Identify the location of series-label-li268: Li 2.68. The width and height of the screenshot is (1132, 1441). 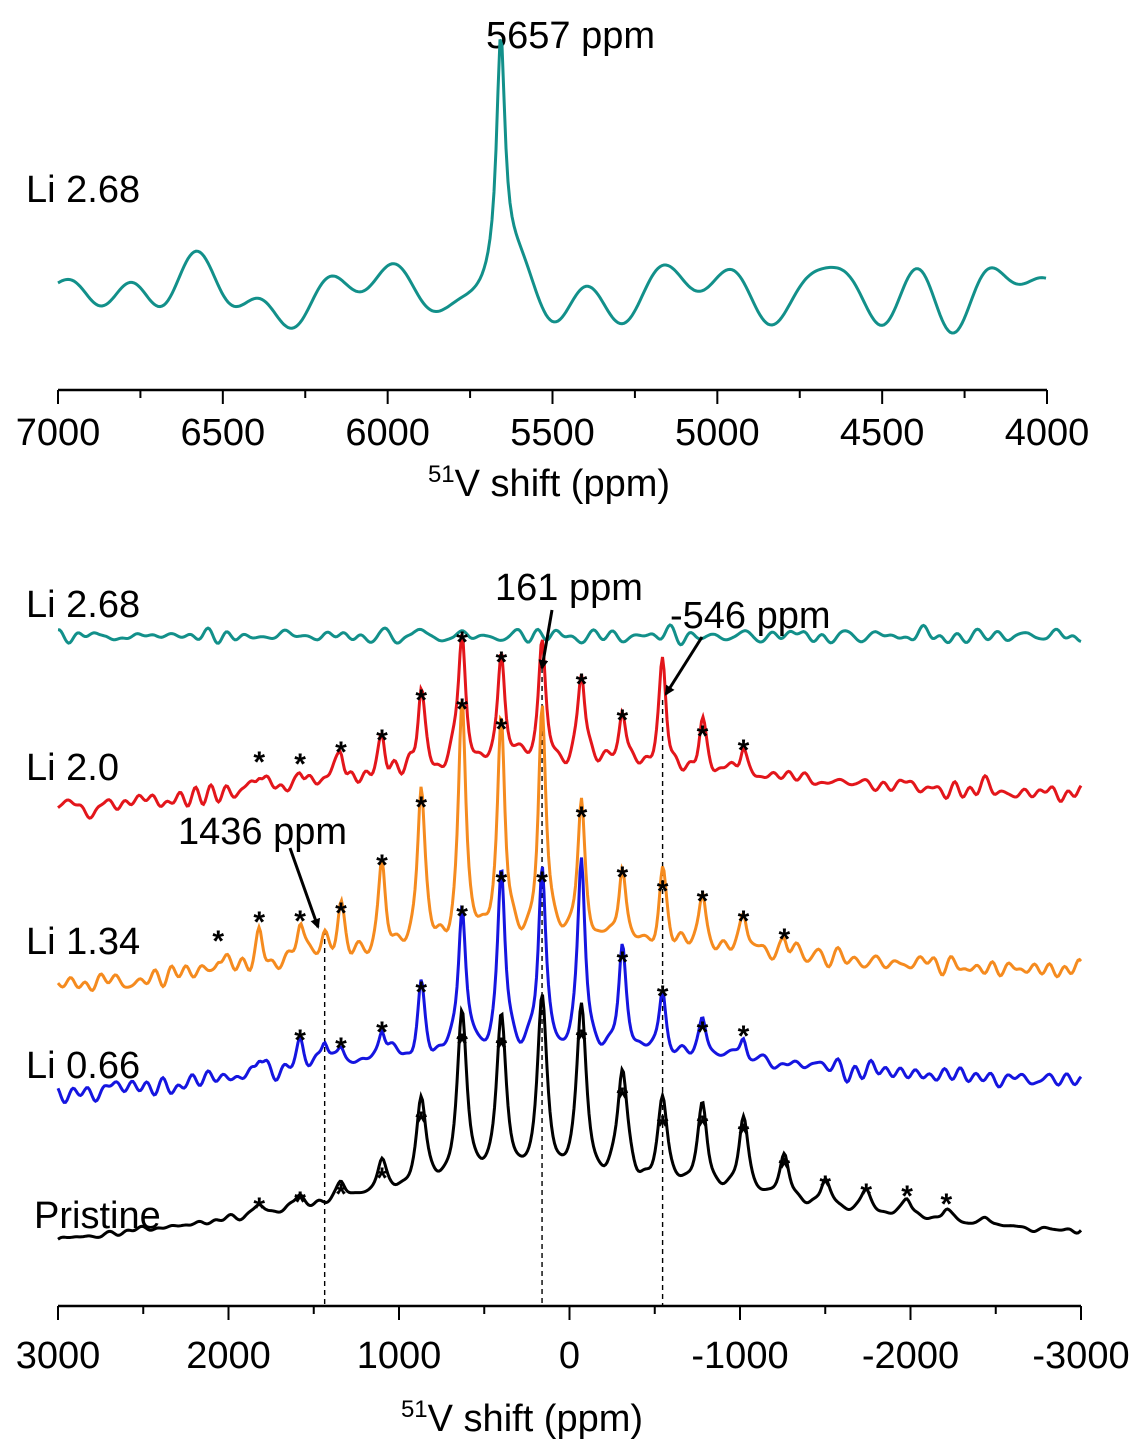
(83, 605).